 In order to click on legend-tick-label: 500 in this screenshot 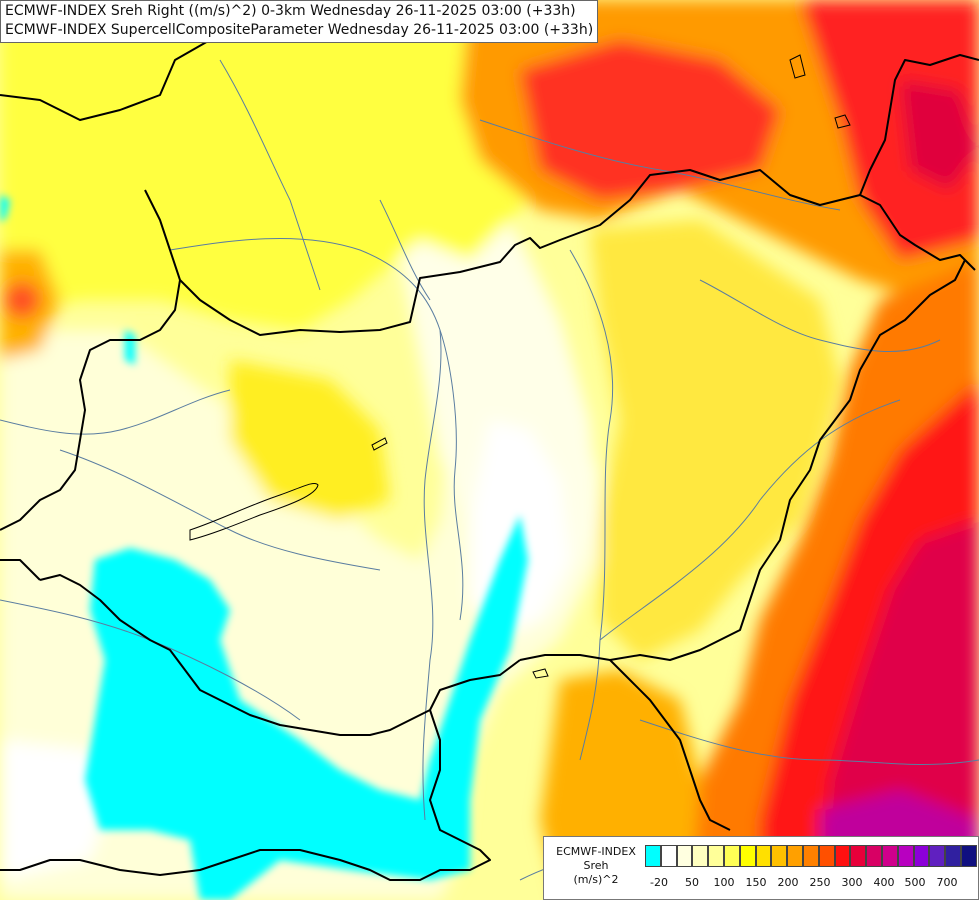, I will do `click(915, 882)`.